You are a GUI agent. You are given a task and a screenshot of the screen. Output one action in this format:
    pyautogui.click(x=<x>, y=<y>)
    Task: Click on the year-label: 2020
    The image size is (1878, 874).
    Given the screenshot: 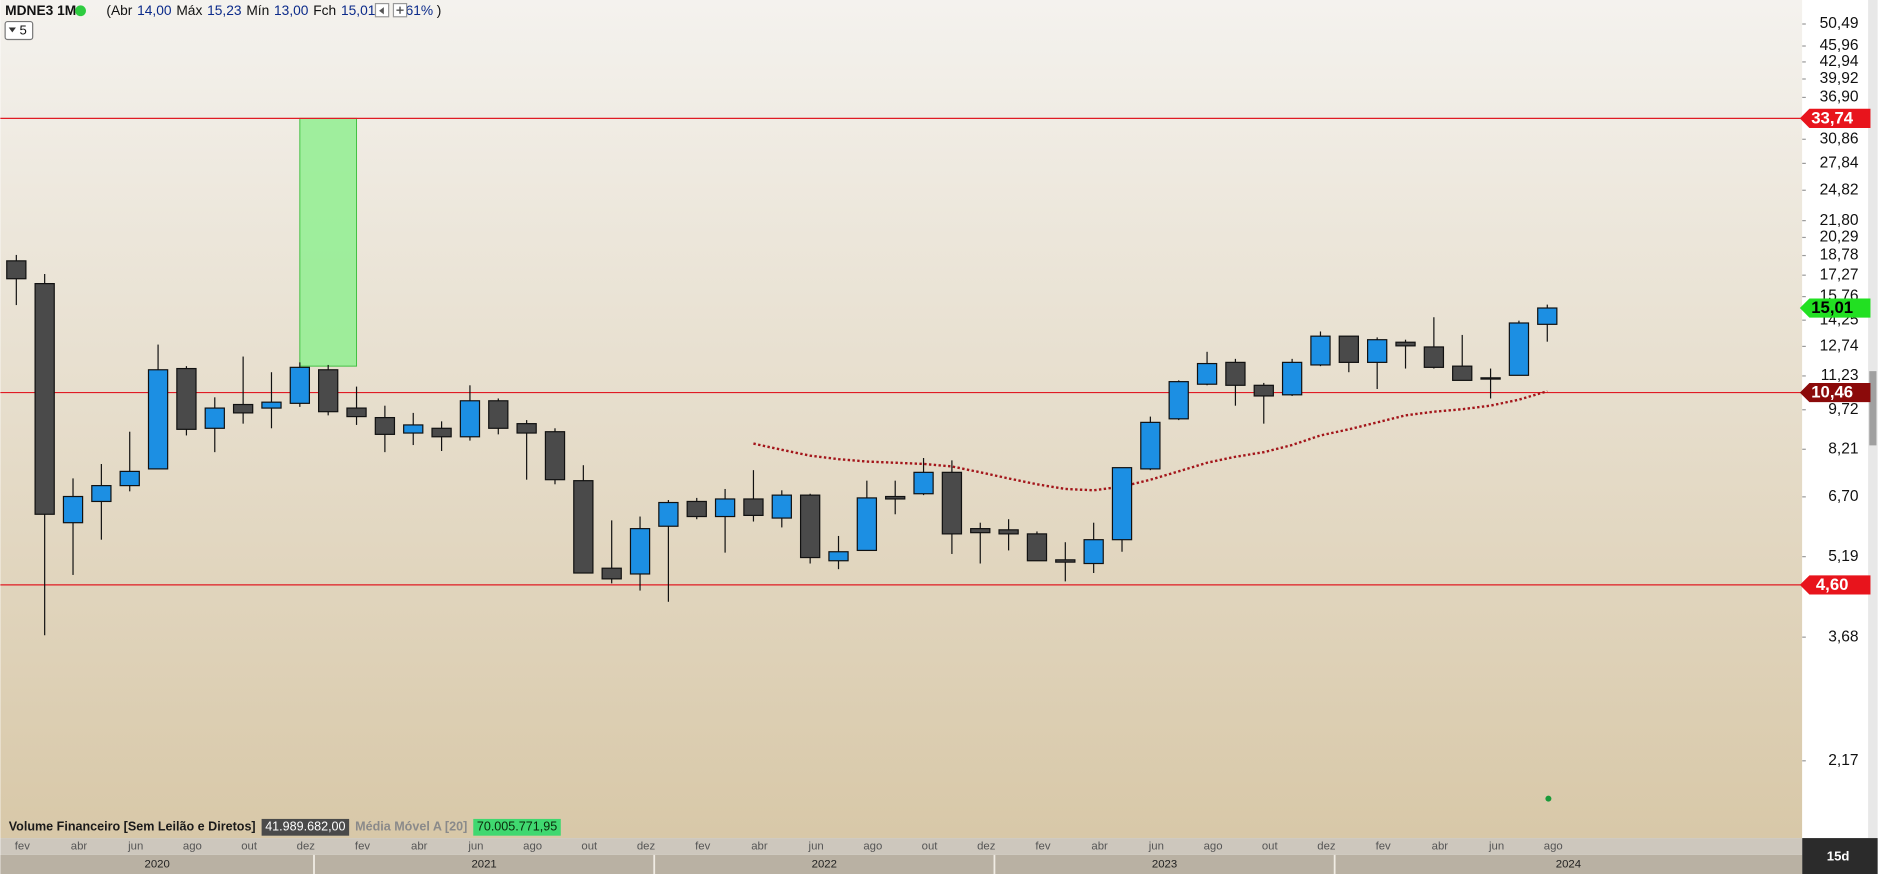 What is the action you would take?
    pyautogui.click(x=157, y=864)
    